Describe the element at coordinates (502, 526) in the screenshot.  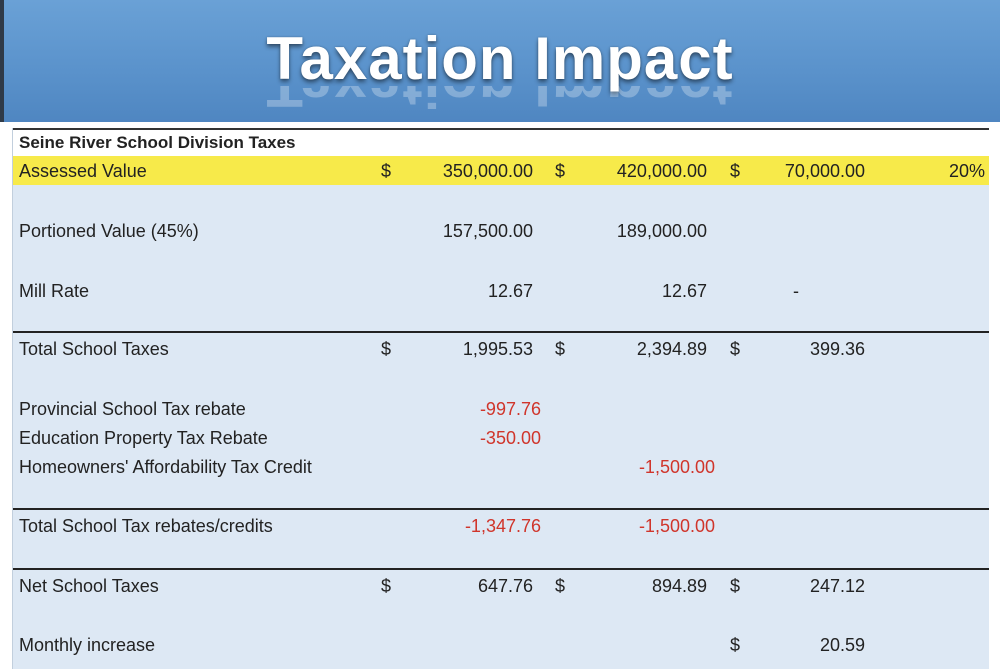
I see `total-rebates-before: -1,347.76` at that location.